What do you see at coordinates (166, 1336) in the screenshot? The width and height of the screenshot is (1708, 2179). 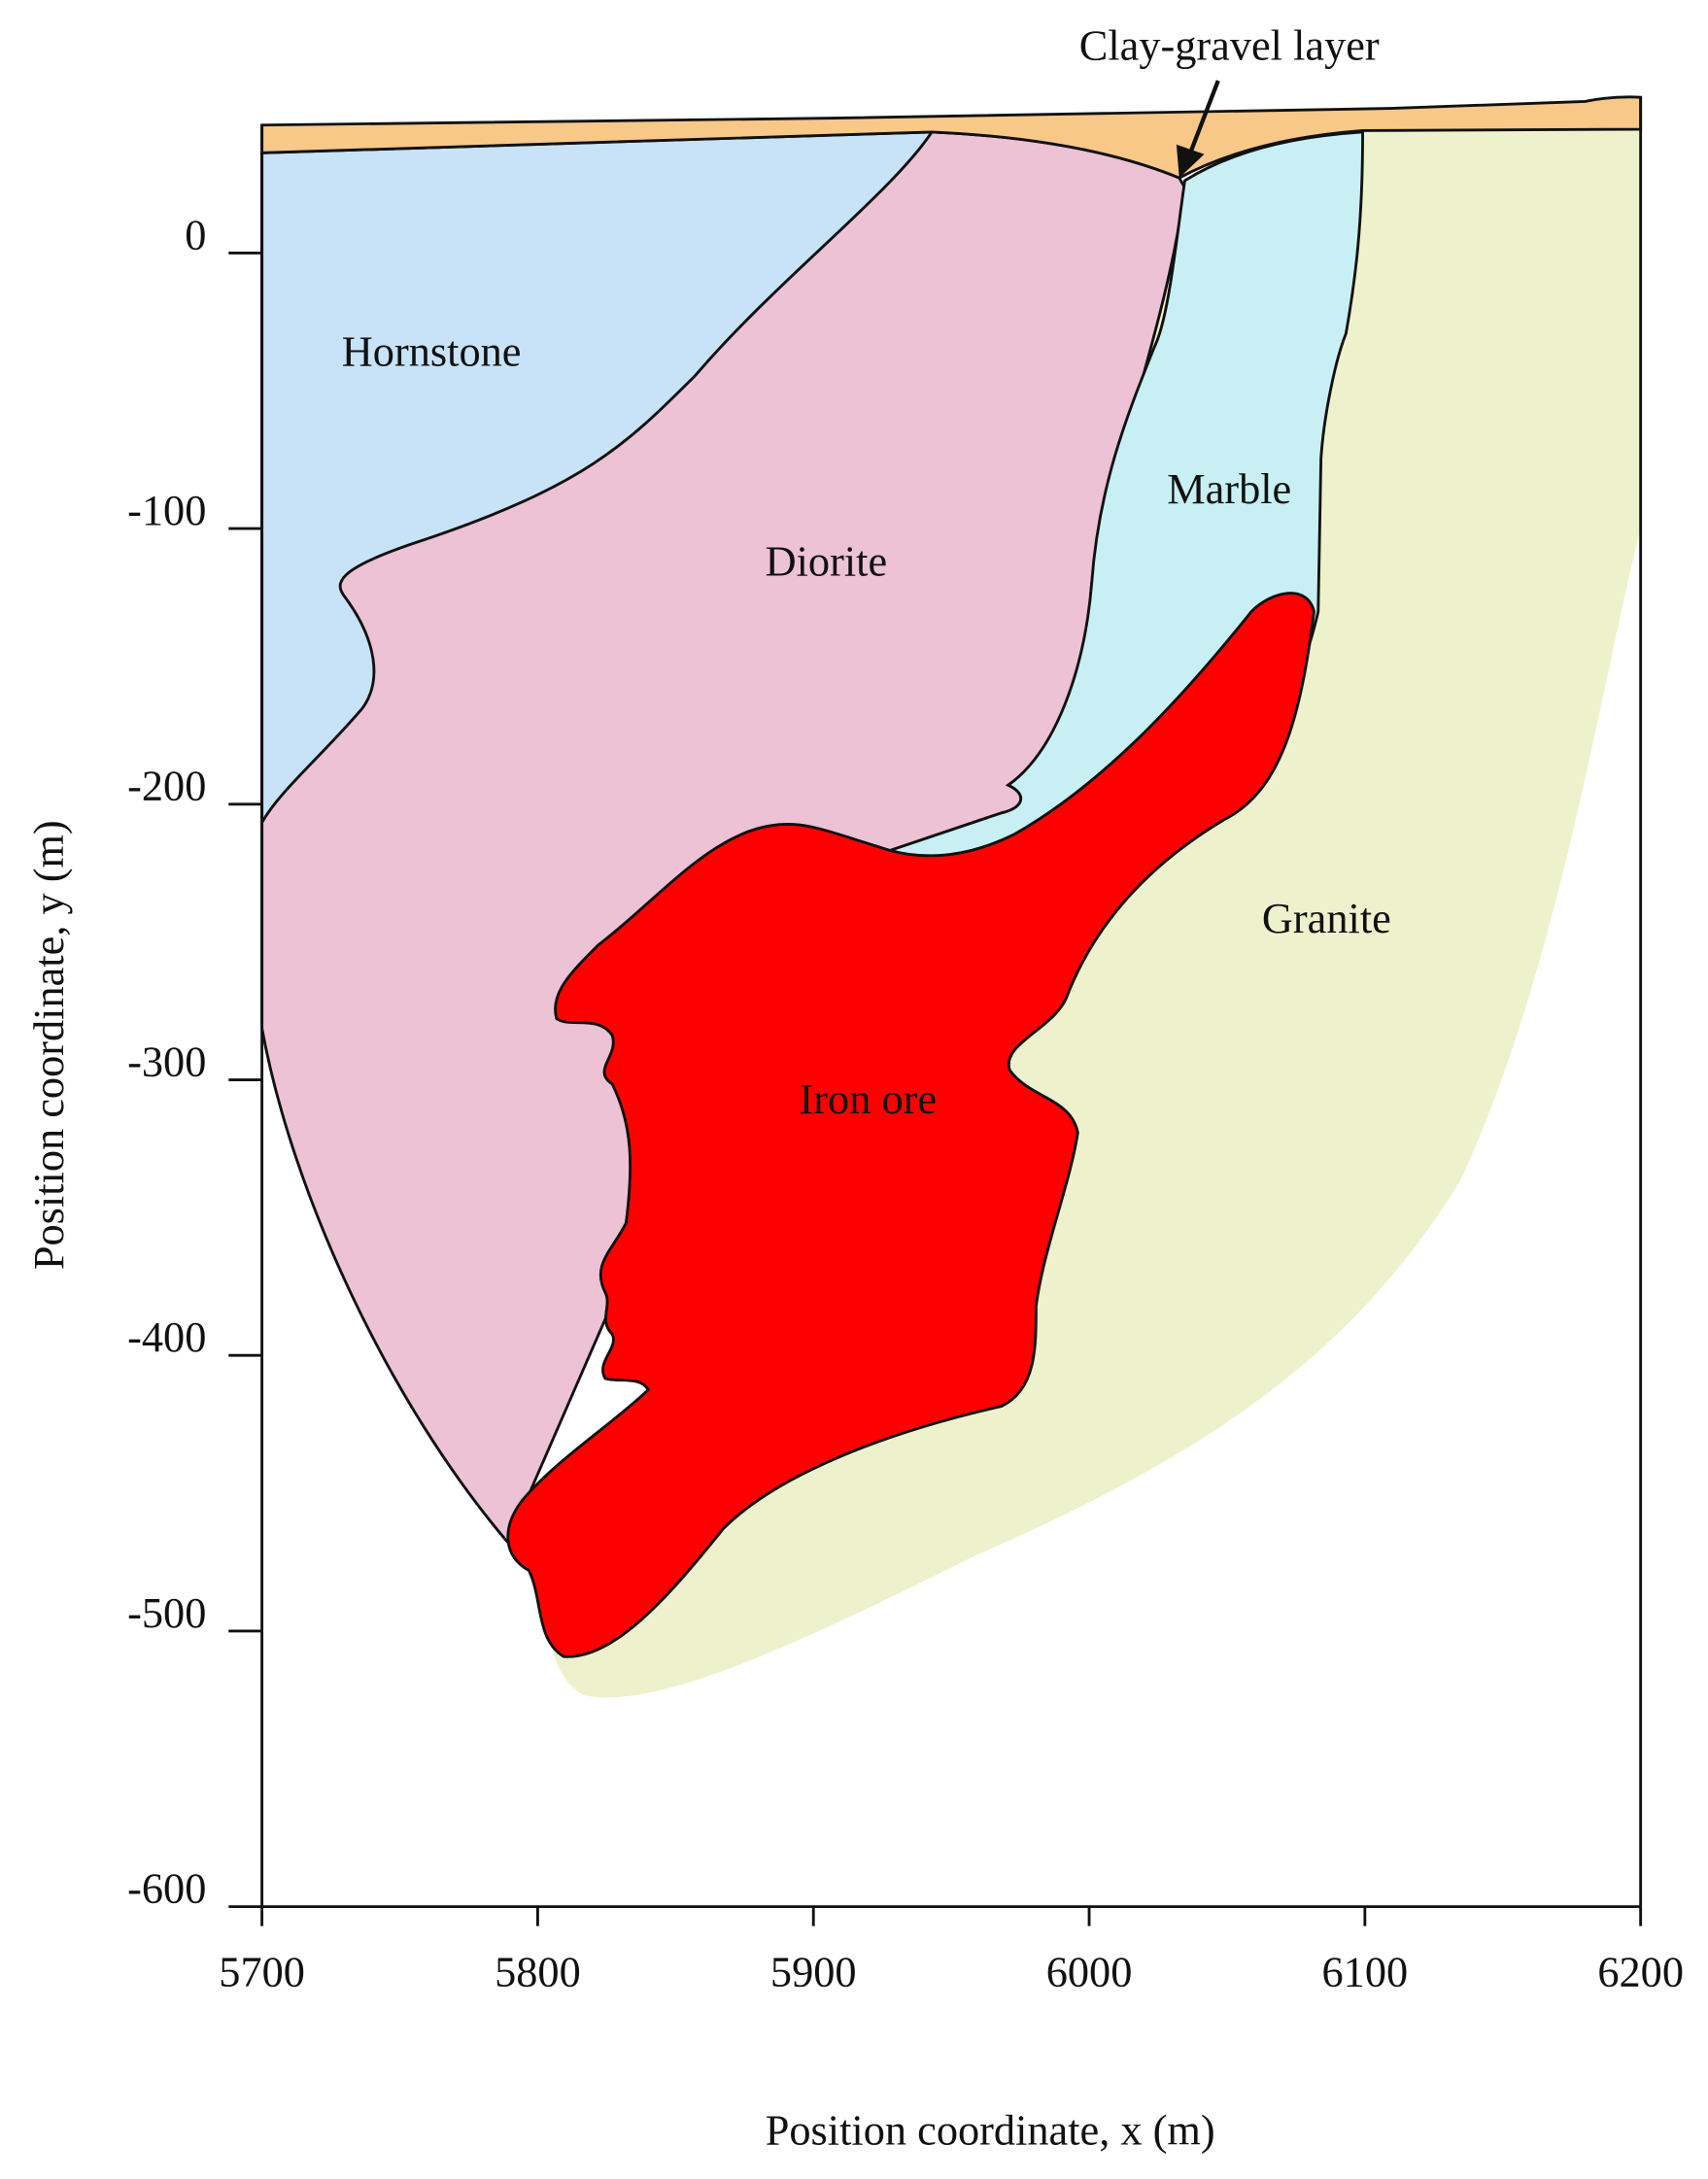 I see `y-tick-label: -400` at bounding box center [166, 1336].